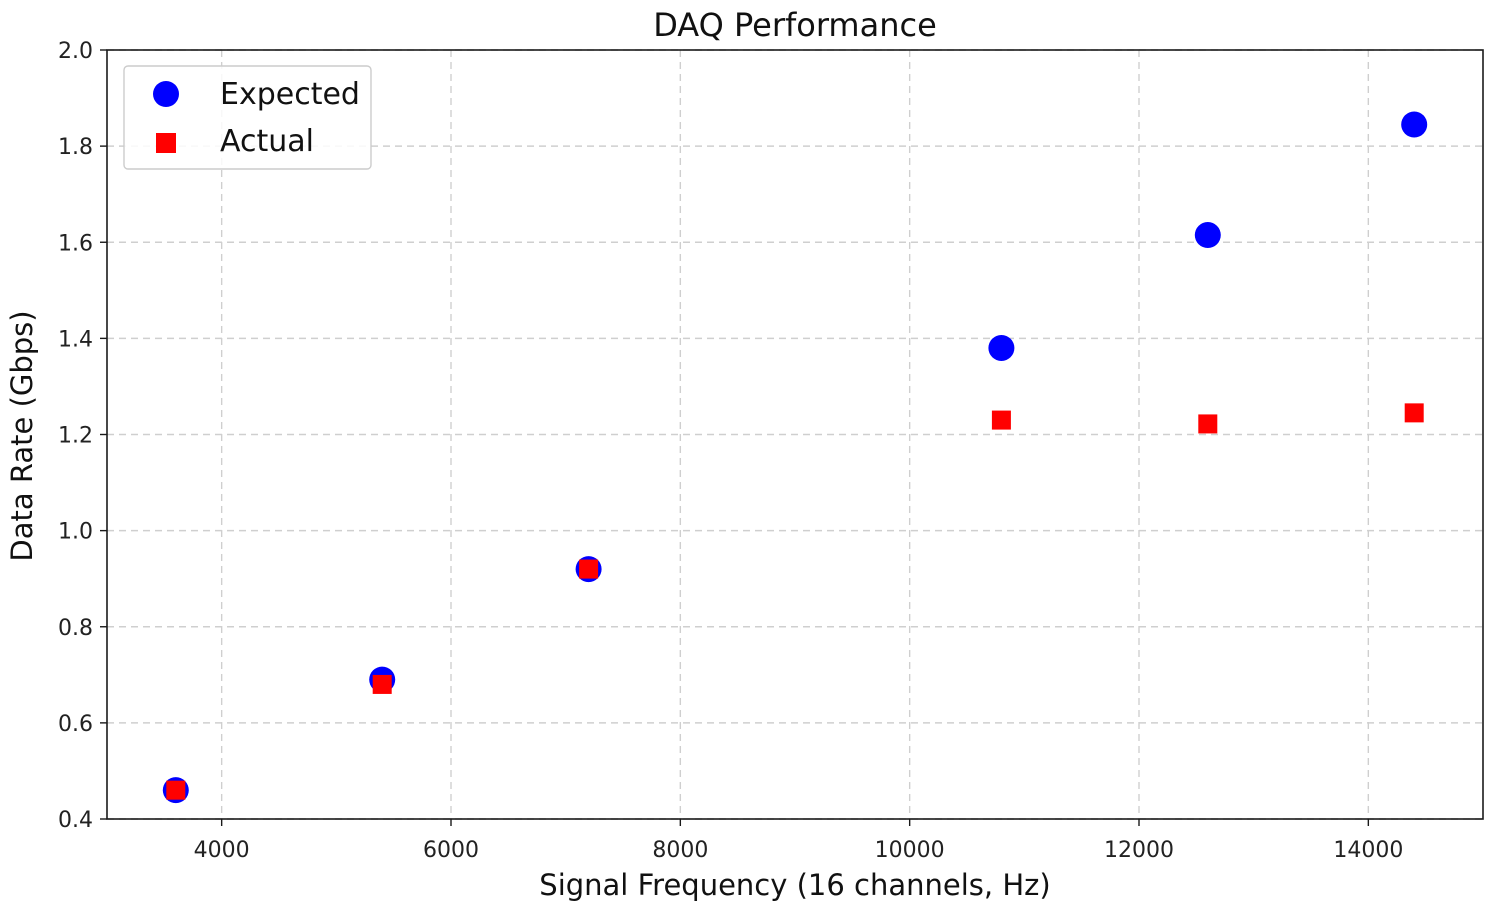  I want to click on y-tick-label: 1.8, so click(75, 147).